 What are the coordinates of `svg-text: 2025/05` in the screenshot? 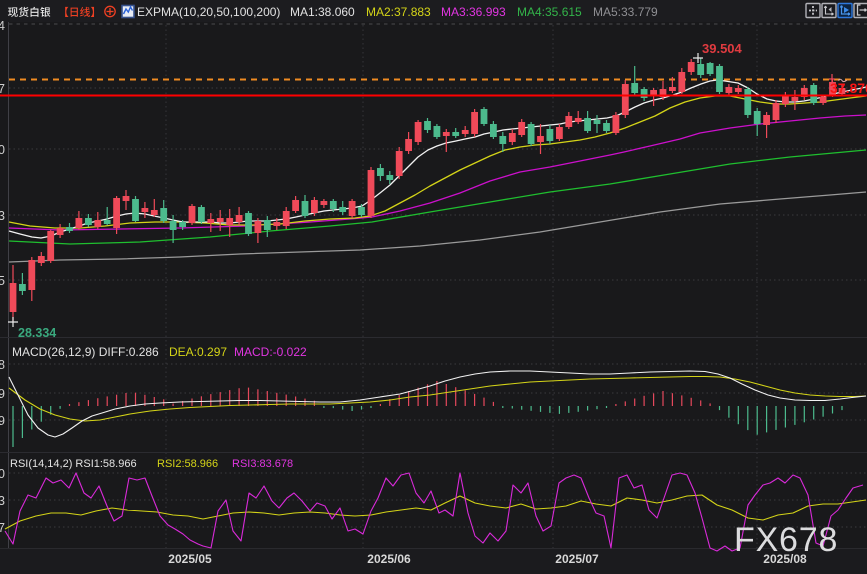 It's located at (190, 559).